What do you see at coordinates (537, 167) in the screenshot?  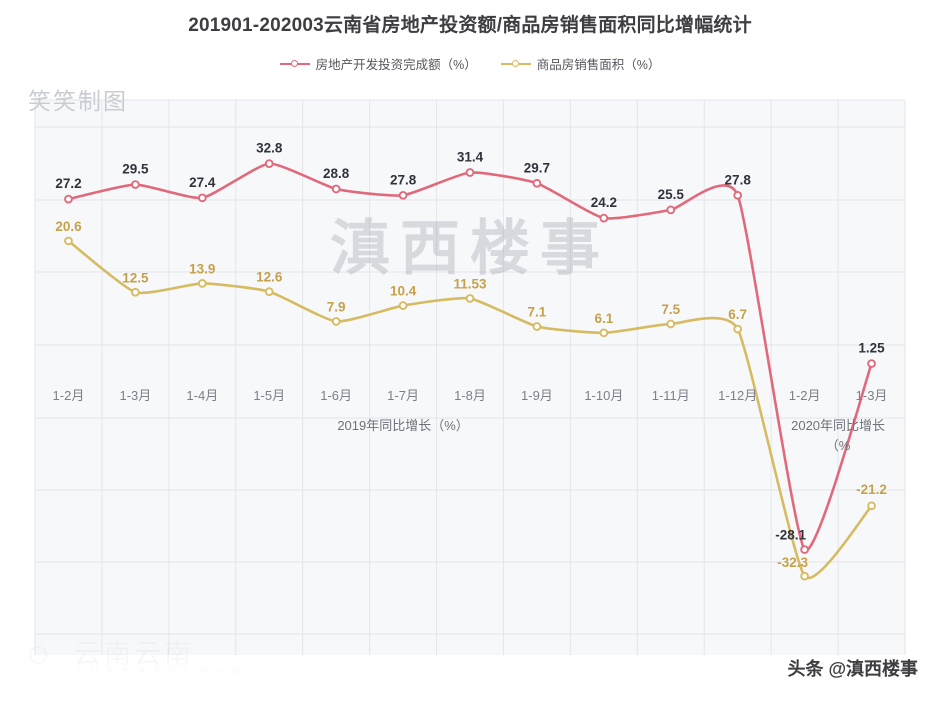 I see `data-label: 29.7` at bounding box center [537, 167].